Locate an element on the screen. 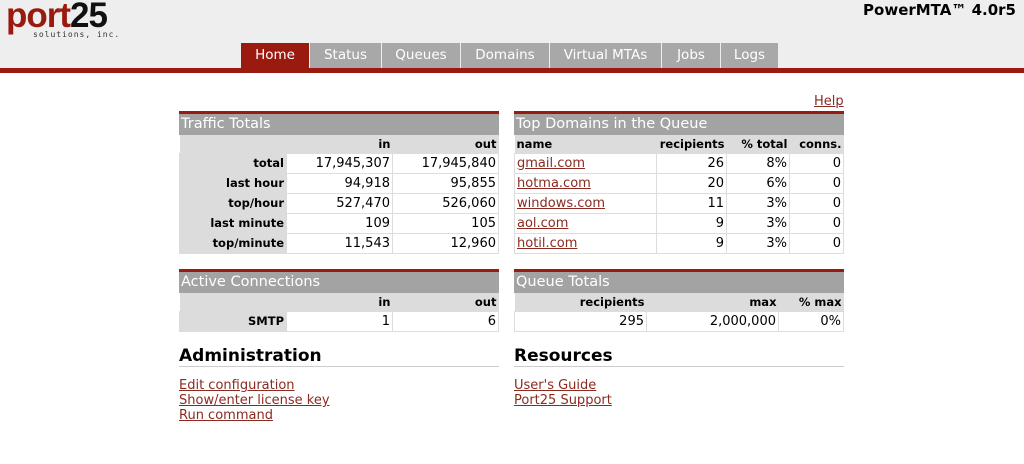  table-row: hotma.com 20 6% 0 is located at coordinates (679, 183).